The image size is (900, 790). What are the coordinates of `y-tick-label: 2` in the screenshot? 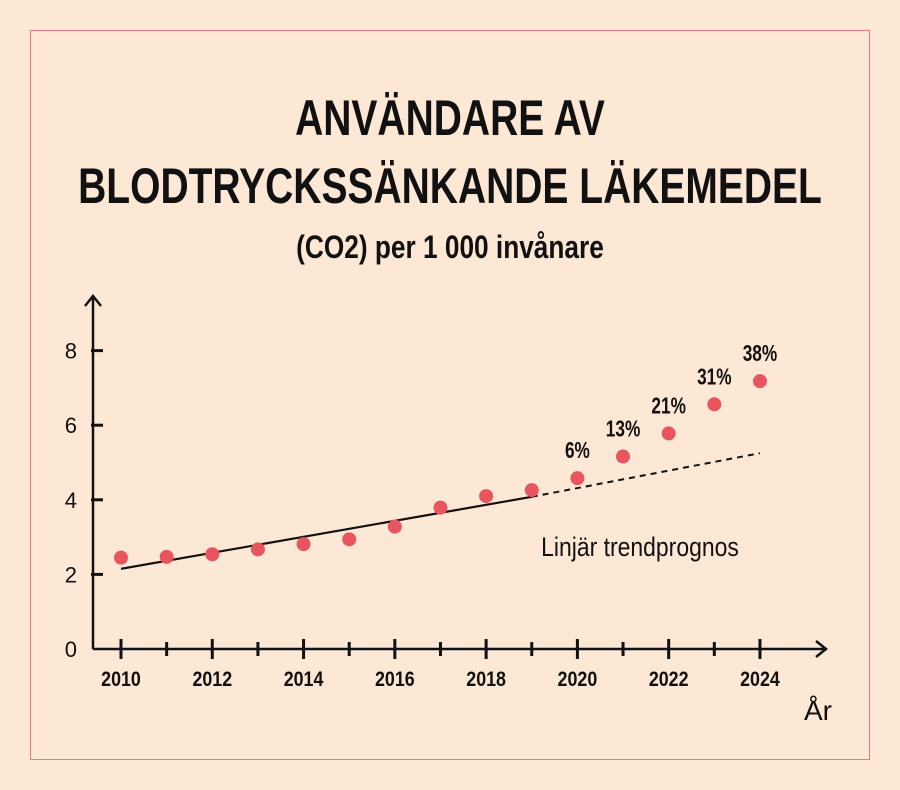 It's located at (71, 574).